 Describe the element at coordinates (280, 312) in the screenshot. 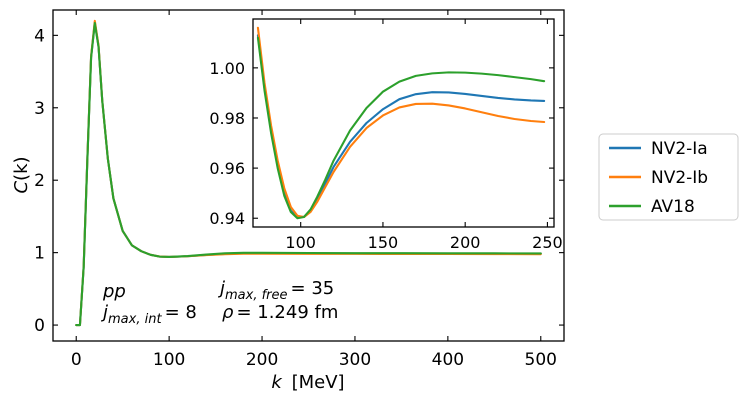

I see `annotation-rho: ρ = 1.249 fm` at that location.